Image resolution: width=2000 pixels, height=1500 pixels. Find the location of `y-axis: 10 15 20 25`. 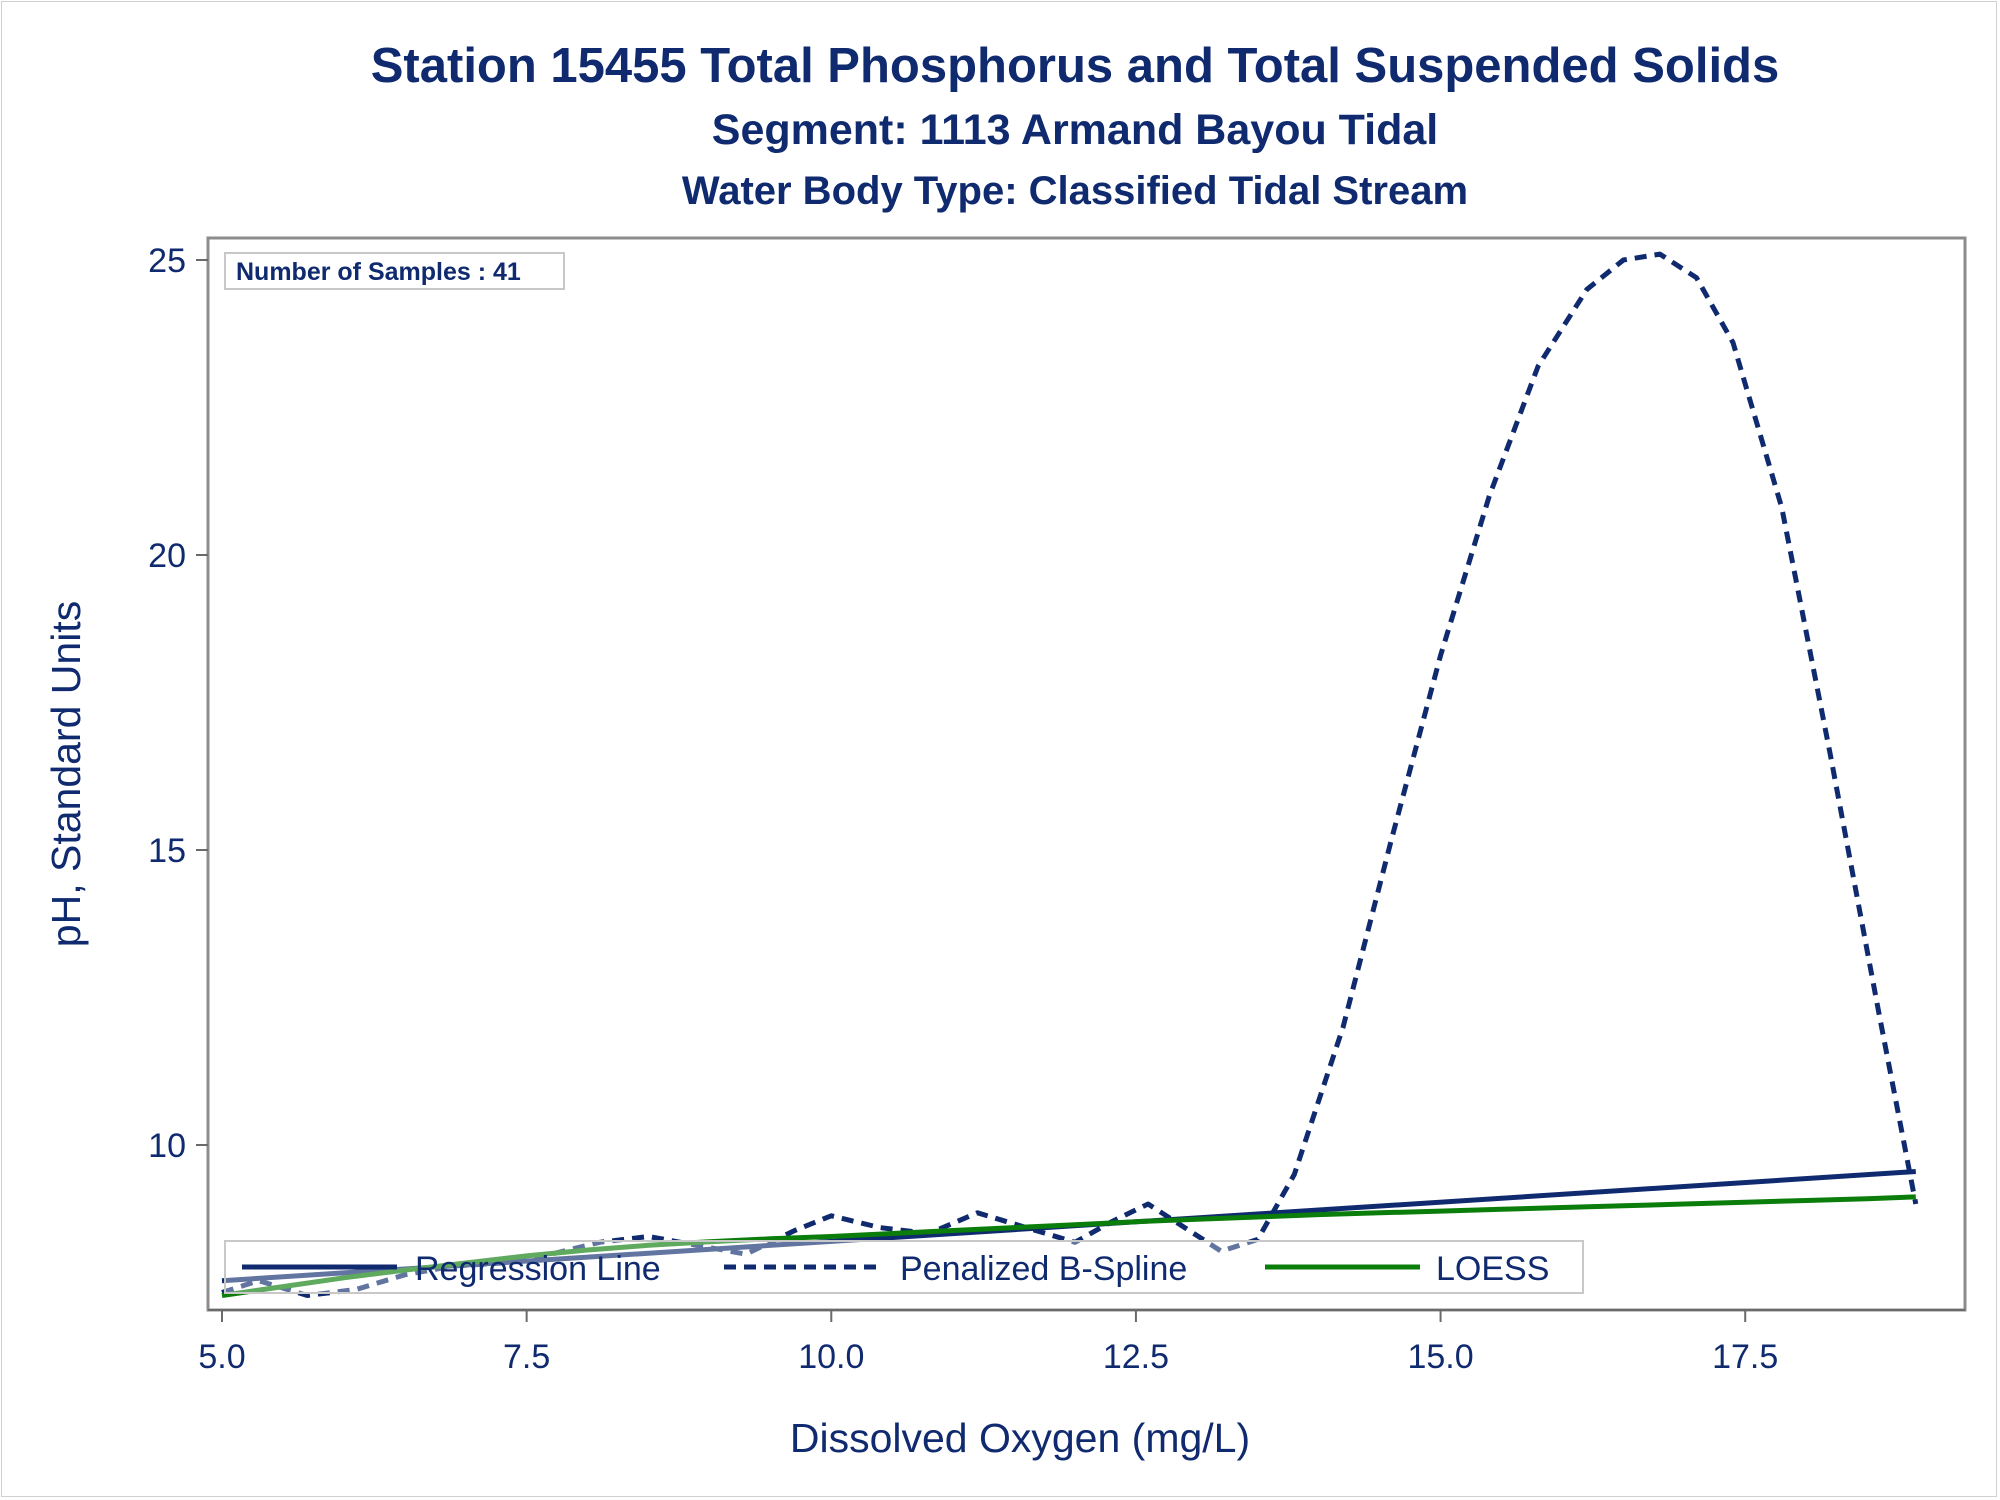

y-axis: 10 15 20 25 is located at coordinates (178, 703).